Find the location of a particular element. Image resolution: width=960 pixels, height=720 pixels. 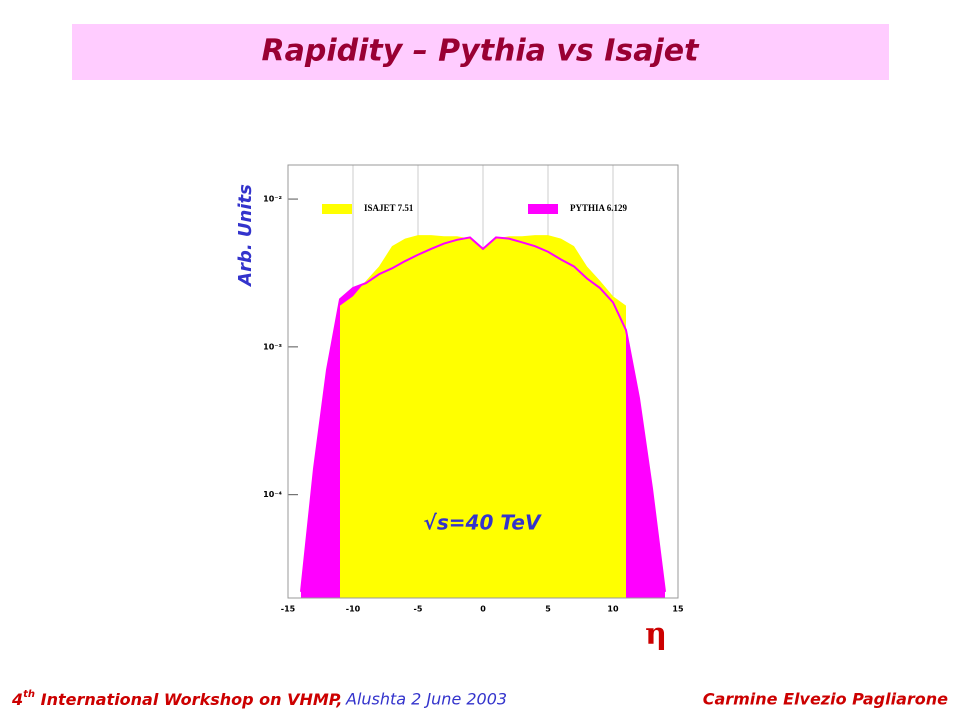

footer-workshop: 4th International Workshop on VHMP, is located at coordinates (176, 699).